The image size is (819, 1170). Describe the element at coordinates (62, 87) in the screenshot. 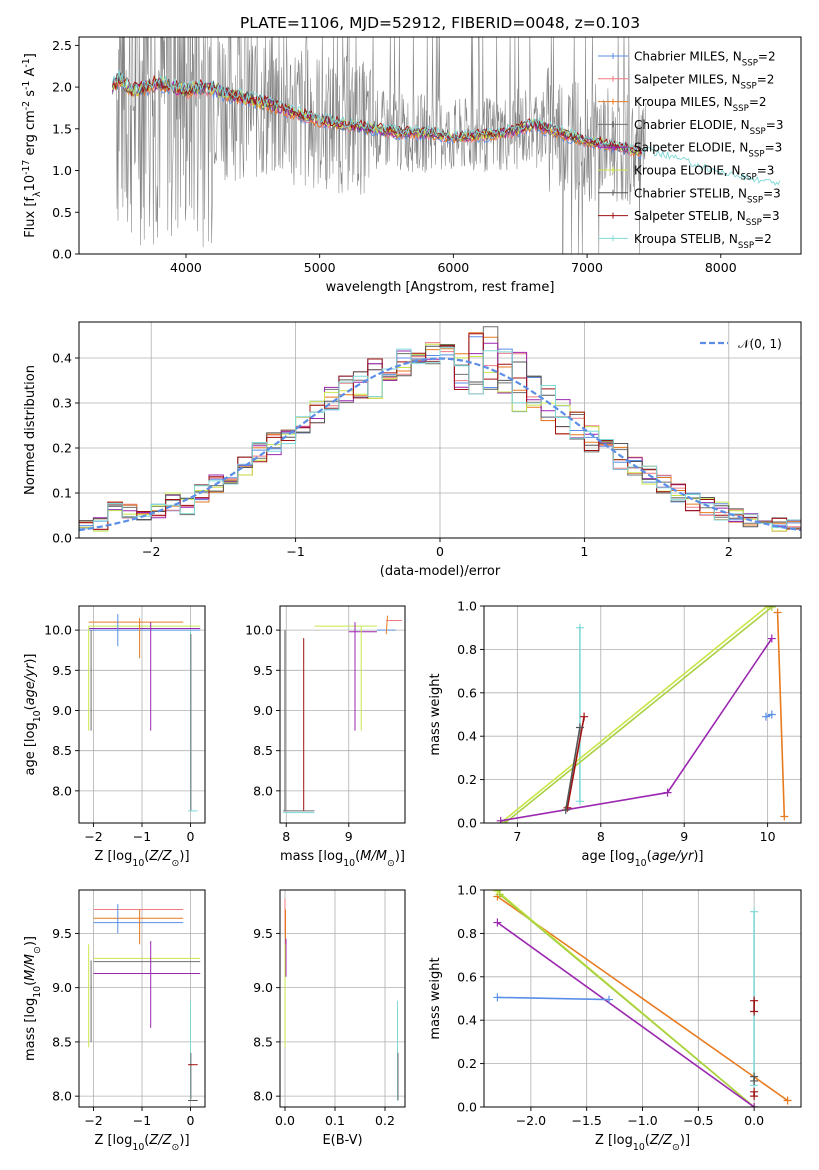

I see `y-tick-label: 2.0` at that location.